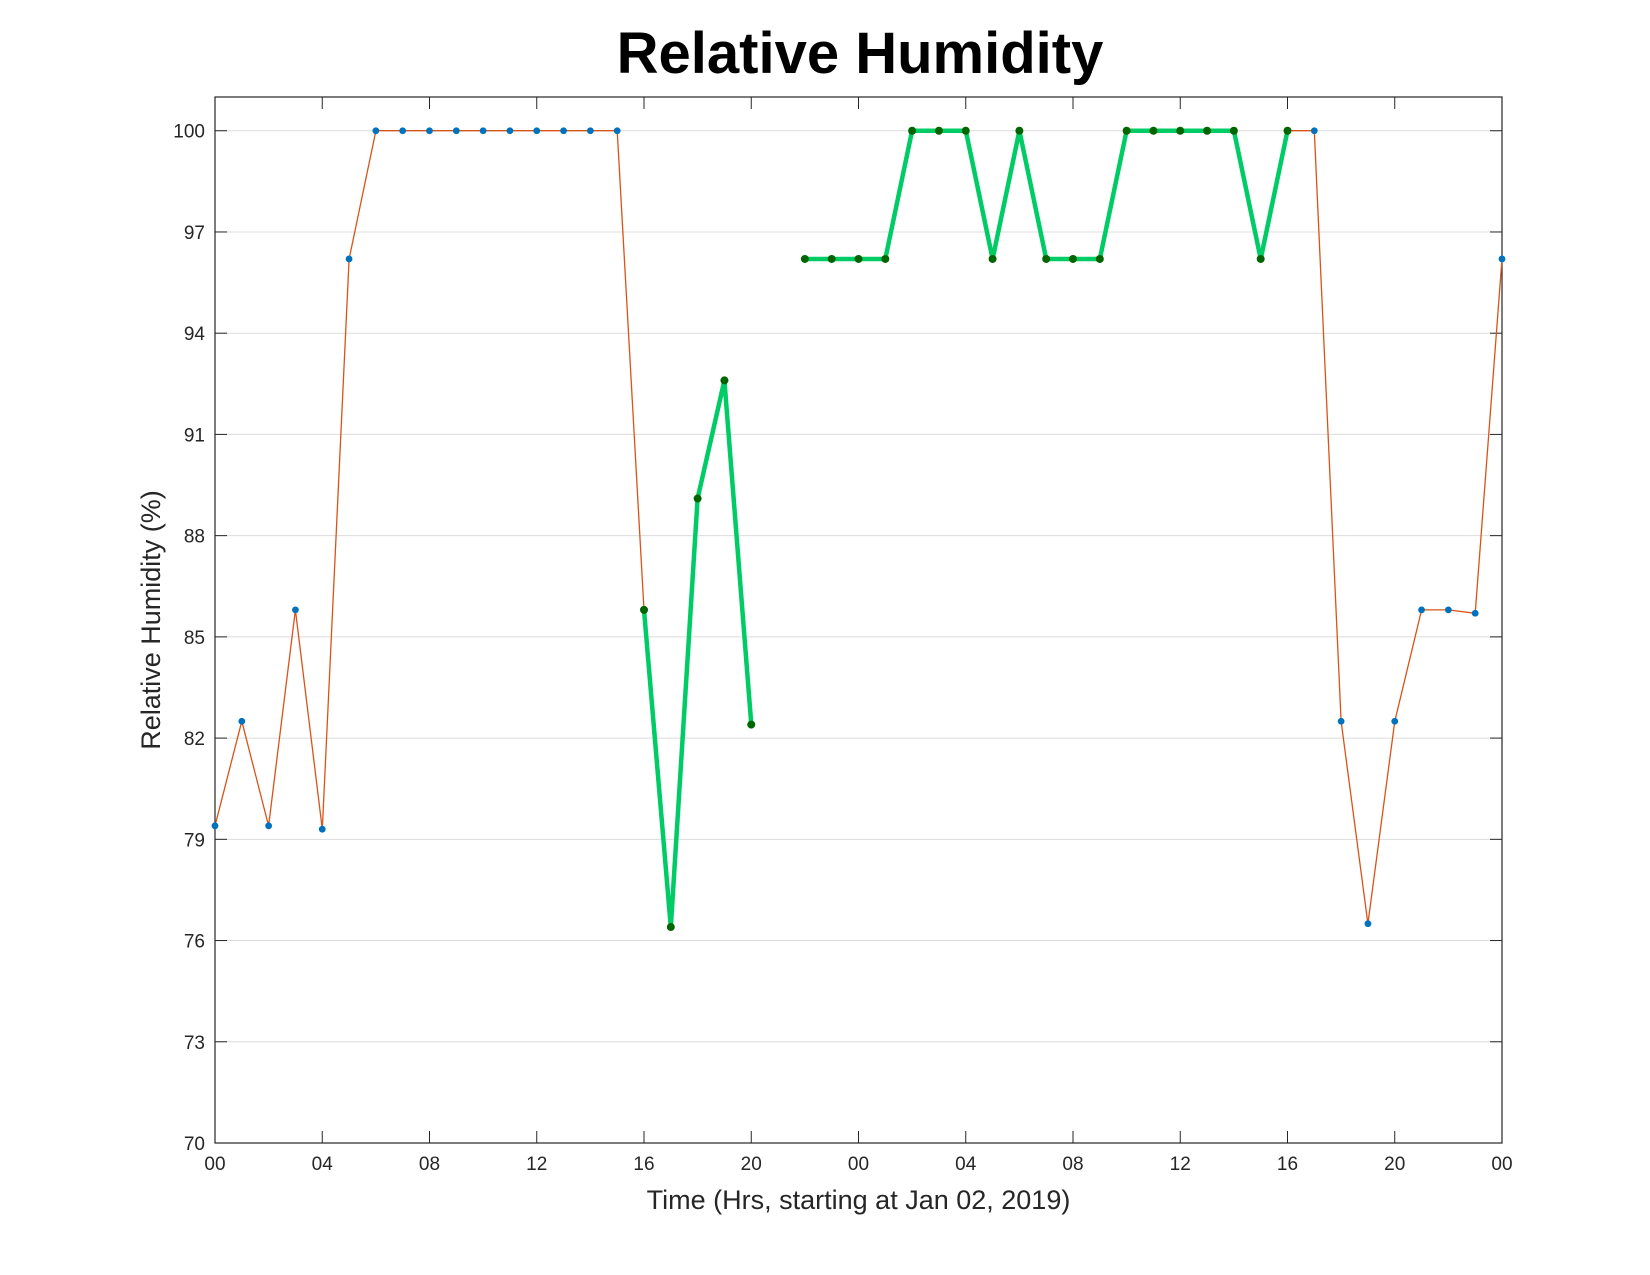  Describe the element at coordinates (859, 1200) in the screenshot. I see `x-axis-label: Time (Hrs, starting at Jan 02, 2019)` at that location.